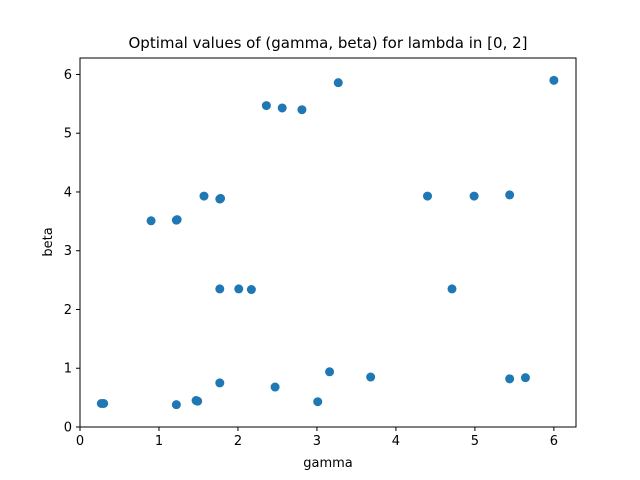 The image size is (640, 480). Describe the element at coordinates (68, 251) in the screenshot. I see `y-tick-label: 3` at that location.